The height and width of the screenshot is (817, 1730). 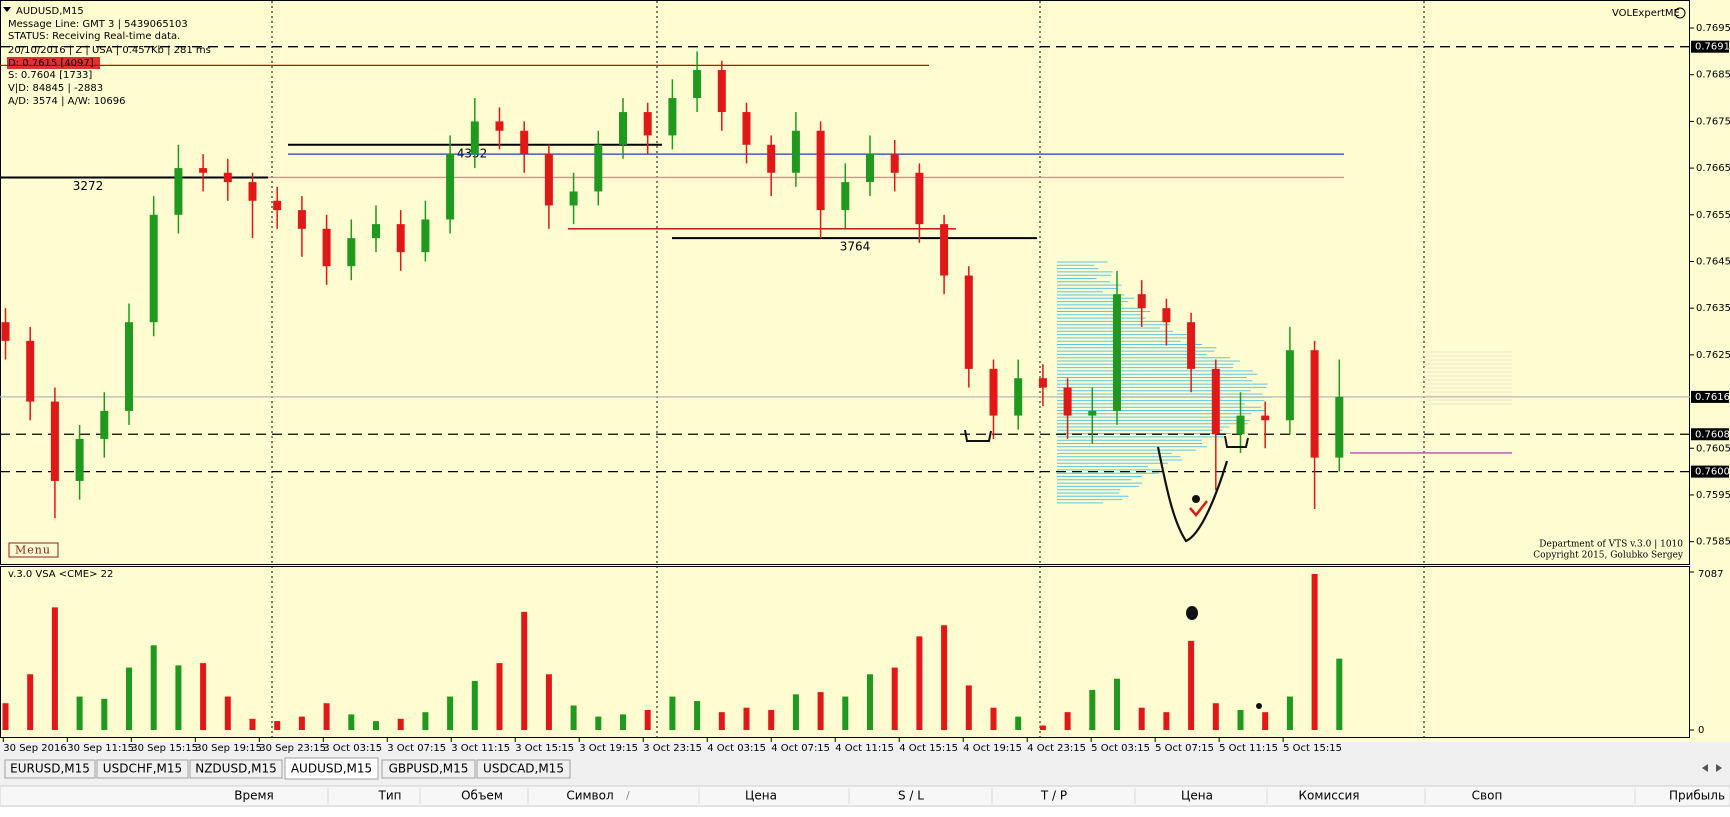 I want to click on collapse-triangle, so click(x=7, y=9).